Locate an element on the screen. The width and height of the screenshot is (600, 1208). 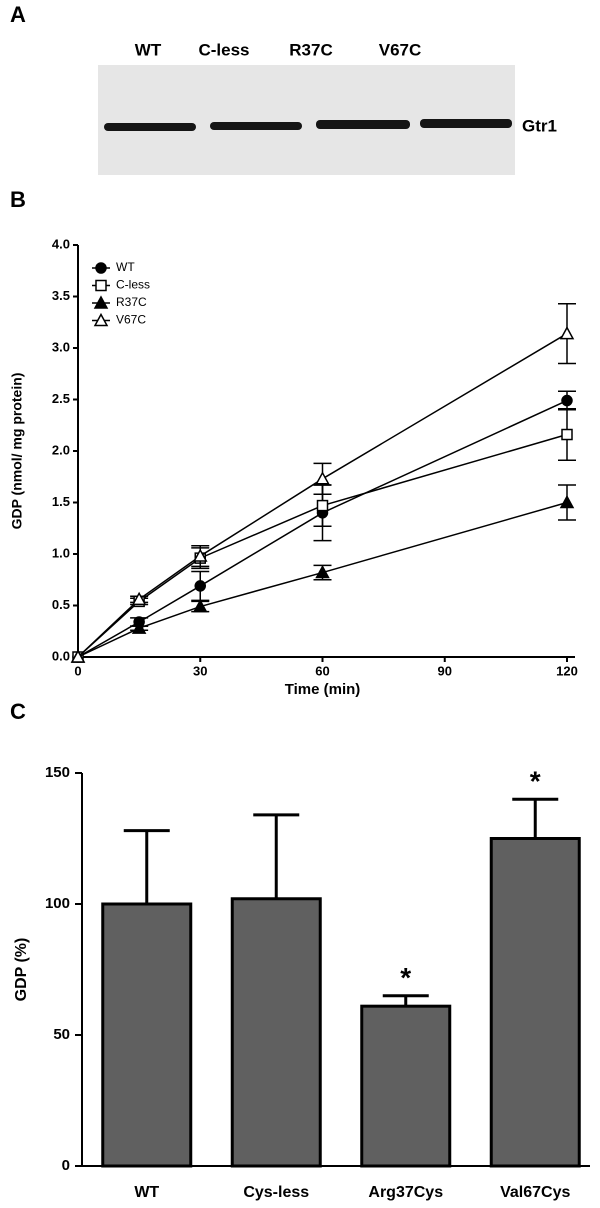
y-tick-label: 3.0 is located at coordinates (61, 346).